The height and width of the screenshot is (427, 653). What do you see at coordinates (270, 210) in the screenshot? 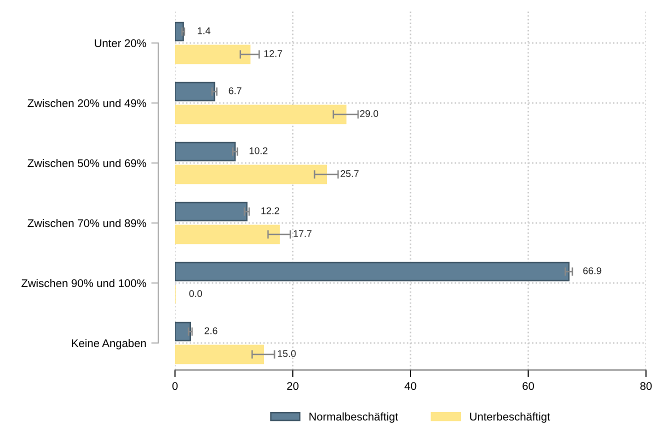
I see `data-label: 12.2` at bounding box center [270, 210].